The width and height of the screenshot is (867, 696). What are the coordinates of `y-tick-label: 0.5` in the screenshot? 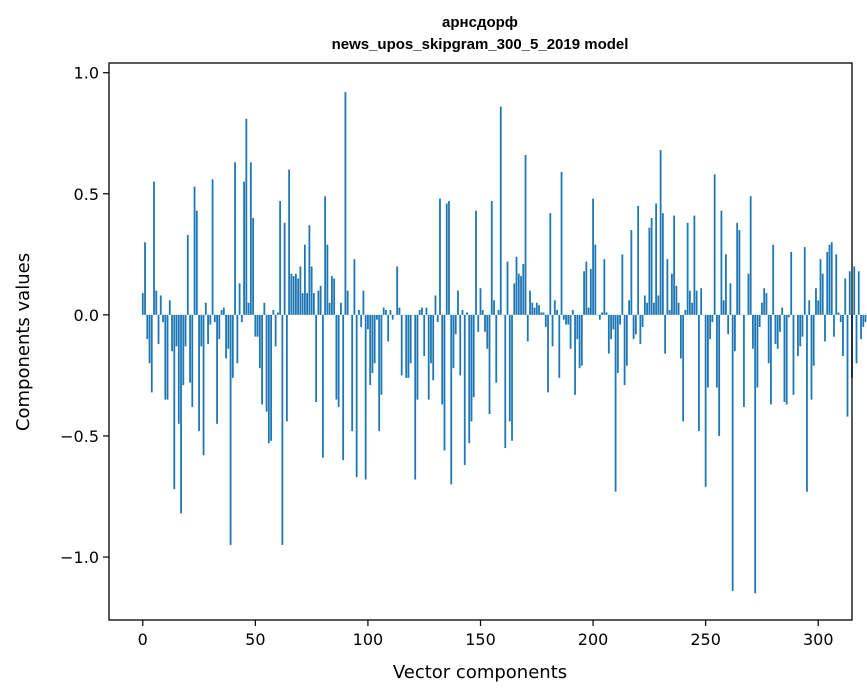 It's located at (86, 194).